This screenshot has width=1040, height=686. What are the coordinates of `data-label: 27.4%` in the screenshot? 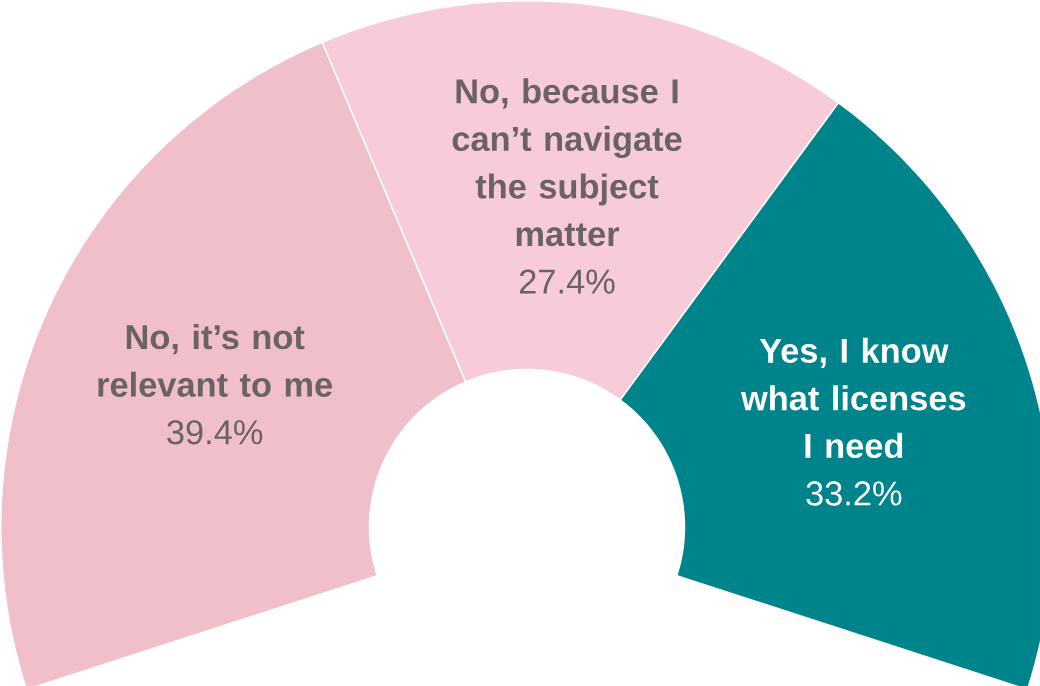 It's located at (567, 281).